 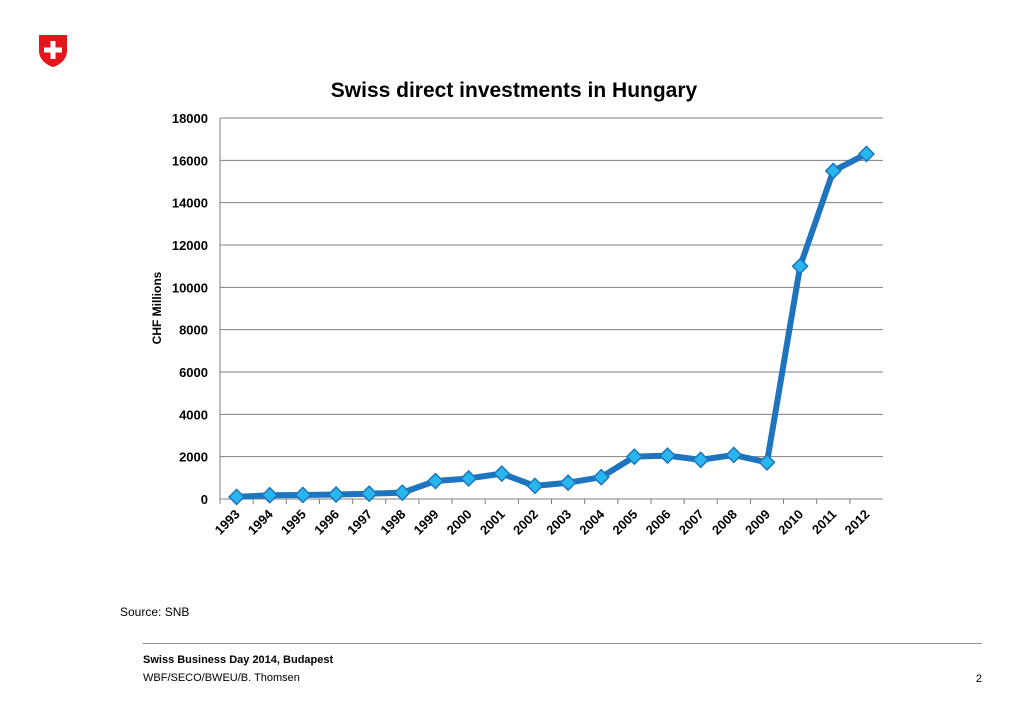 What do you see at coordinates (190, 245) in the screenshot?
I see `y-tick-label: 12000` at bounding box center [190, 245].